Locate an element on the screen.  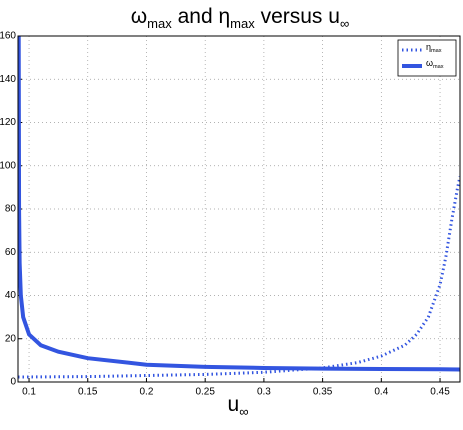
text-part: and η is located at coordinates (201, 16).